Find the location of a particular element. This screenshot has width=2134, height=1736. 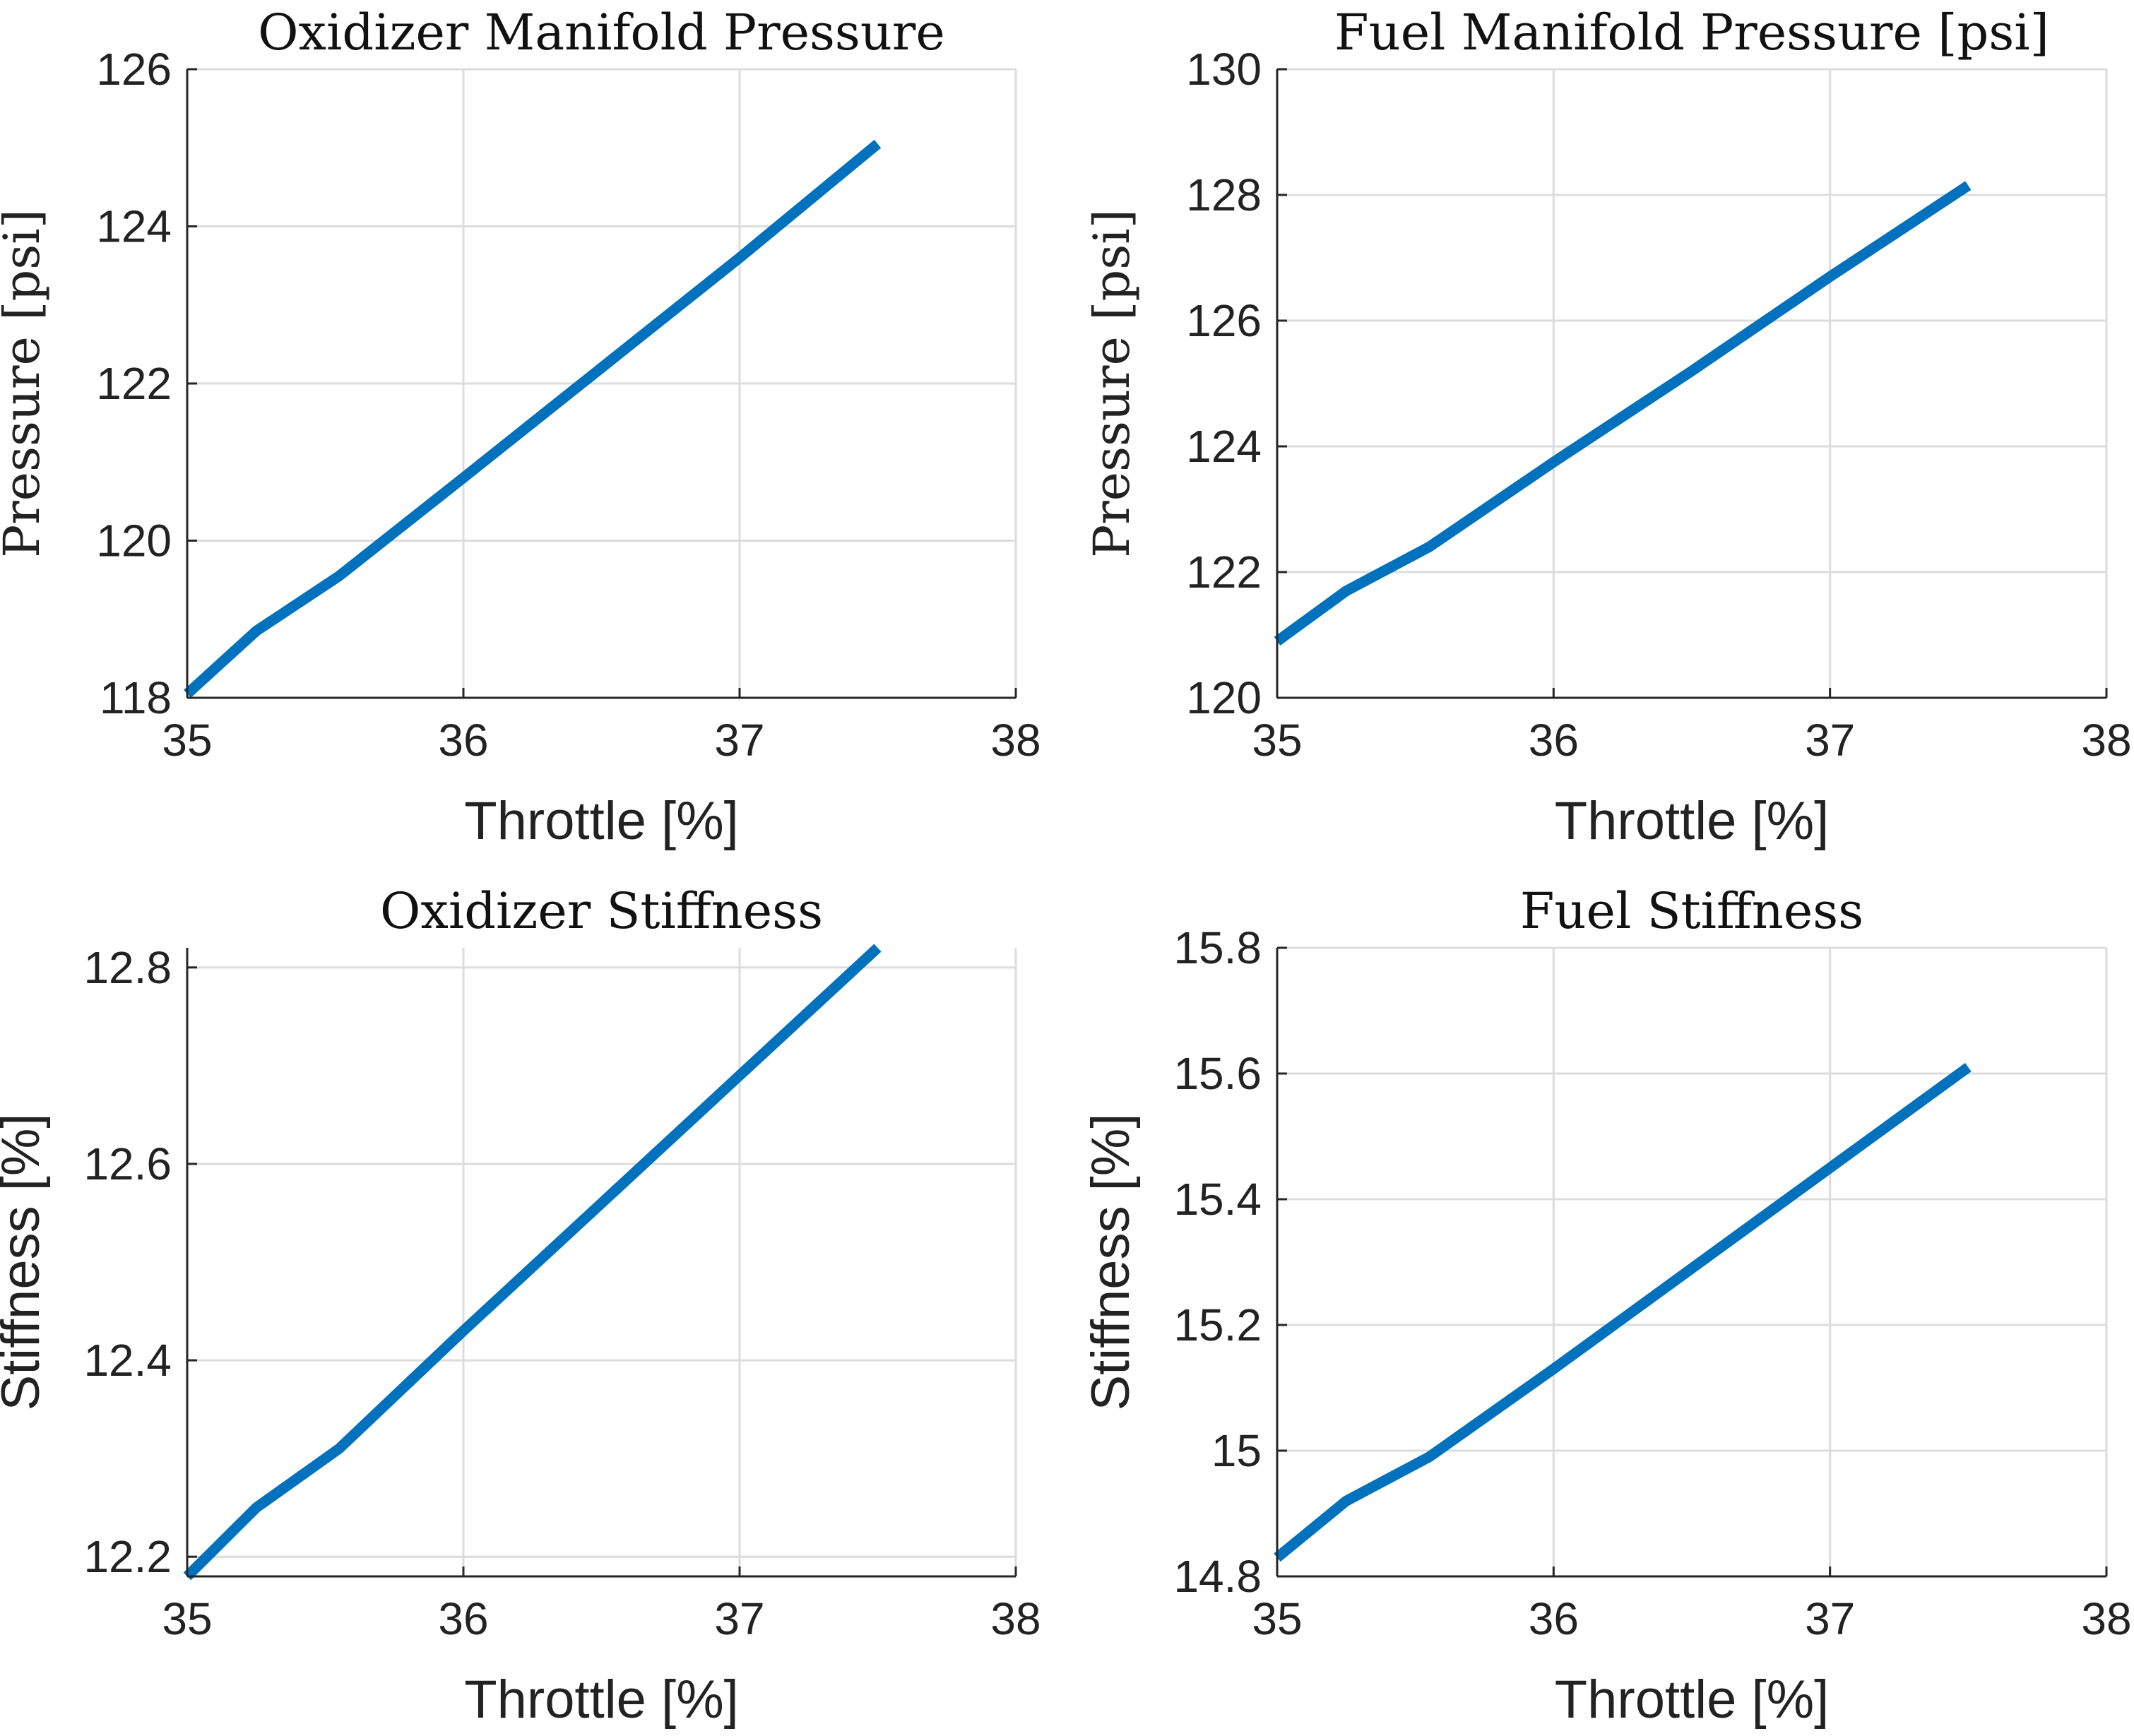

y-tick-label: 15.4 is located at coordinates (1217, 1199).